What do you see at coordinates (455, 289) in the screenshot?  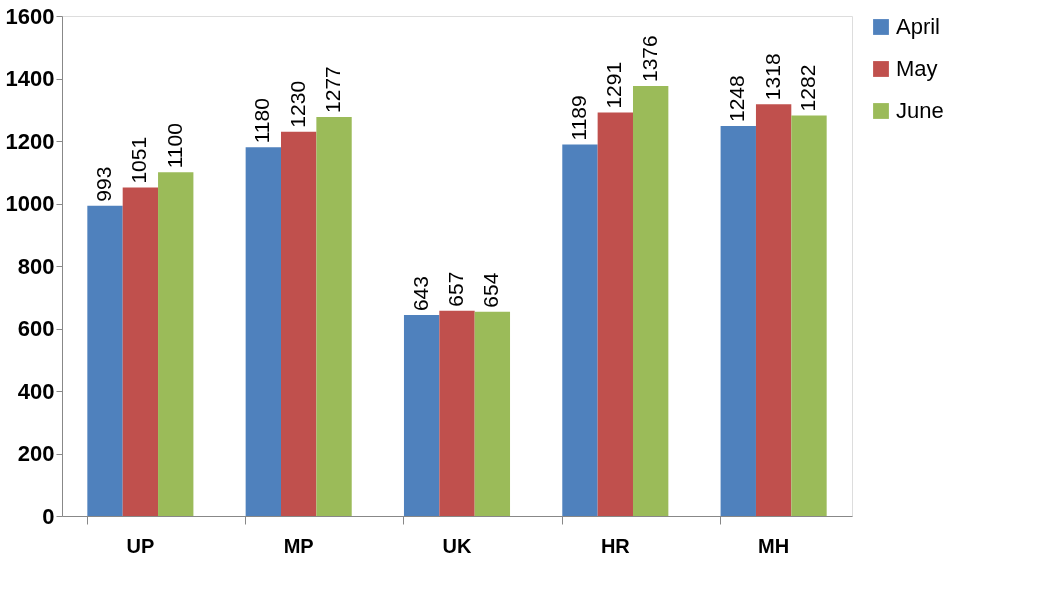 I see `data-label: 657` at bounding box center [455, 289].